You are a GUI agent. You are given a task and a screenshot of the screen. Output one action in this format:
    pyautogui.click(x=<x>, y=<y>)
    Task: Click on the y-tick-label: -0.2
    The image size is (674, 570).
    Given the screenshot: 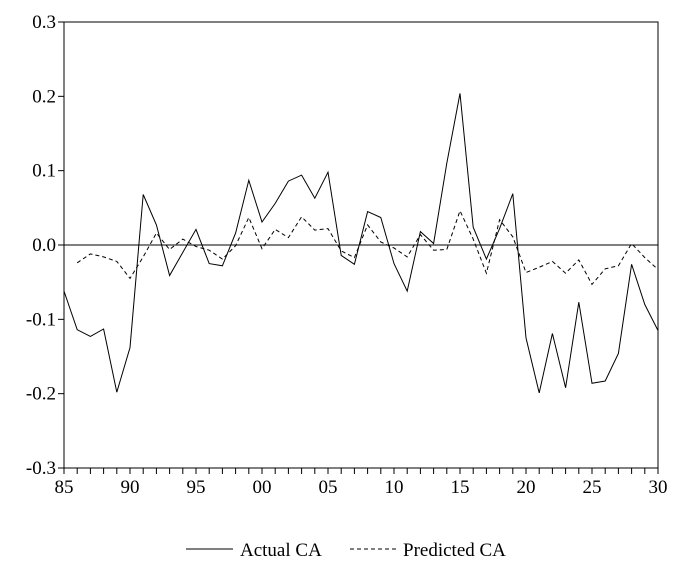 What is the action you would take?
    pyautogui.click(x=41, y=394)
    